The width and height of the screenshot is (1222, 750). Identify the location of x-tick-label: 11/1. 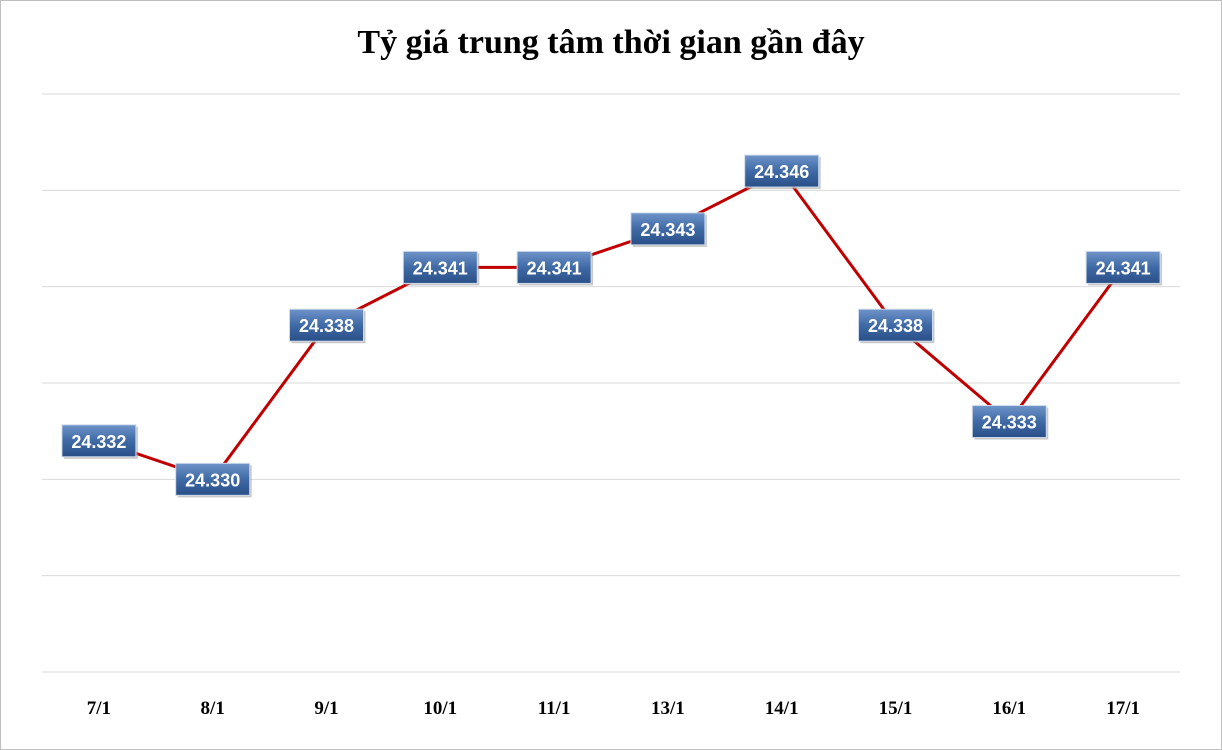
(554, 708).